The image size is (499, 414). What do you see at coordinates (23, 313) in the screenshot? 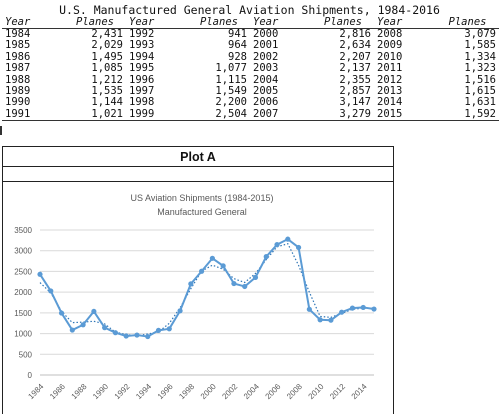
I see `y-tick-label: 1500` at bounding box center [23, 313].